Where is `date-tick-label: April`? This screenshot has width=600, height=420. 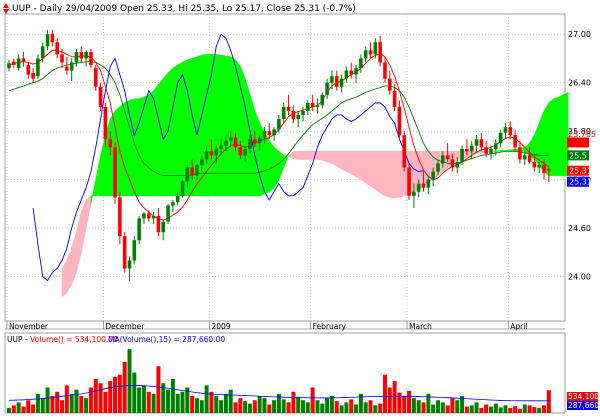 date-tick-label: April is located at coordinates (518, 326).